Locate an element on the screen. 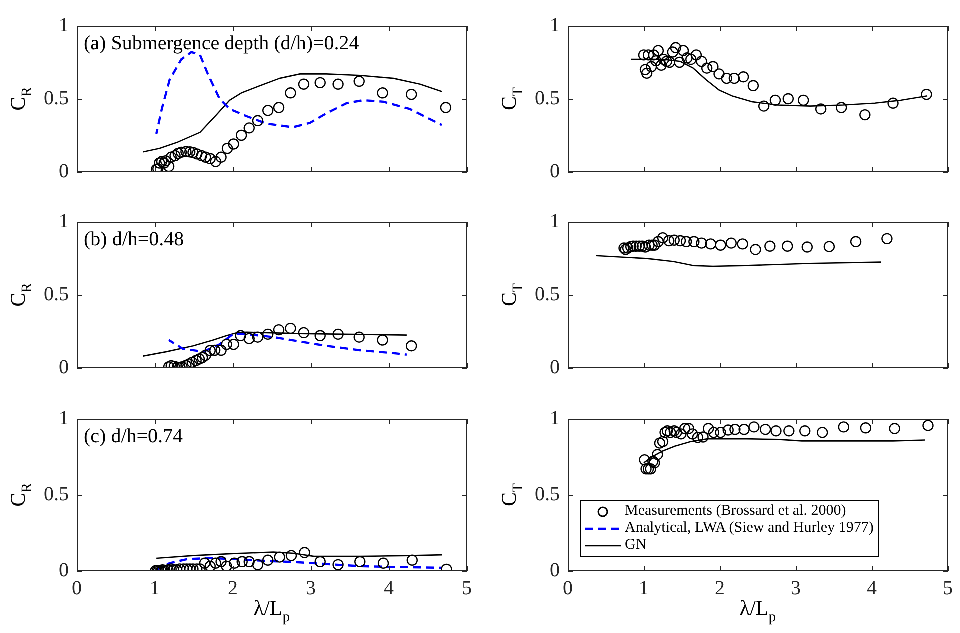 This screenshot has width=960, height=633. annotation: (a) Submergence depth (d/h)=0.24 is located at coordinates (222, 43).